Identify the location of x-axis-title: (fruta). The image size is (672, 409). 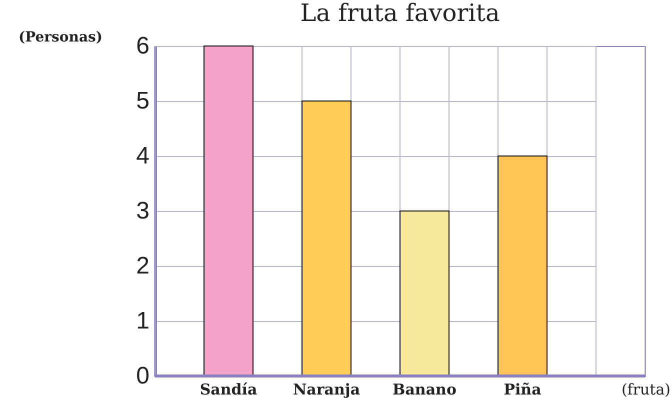
(645, 389).